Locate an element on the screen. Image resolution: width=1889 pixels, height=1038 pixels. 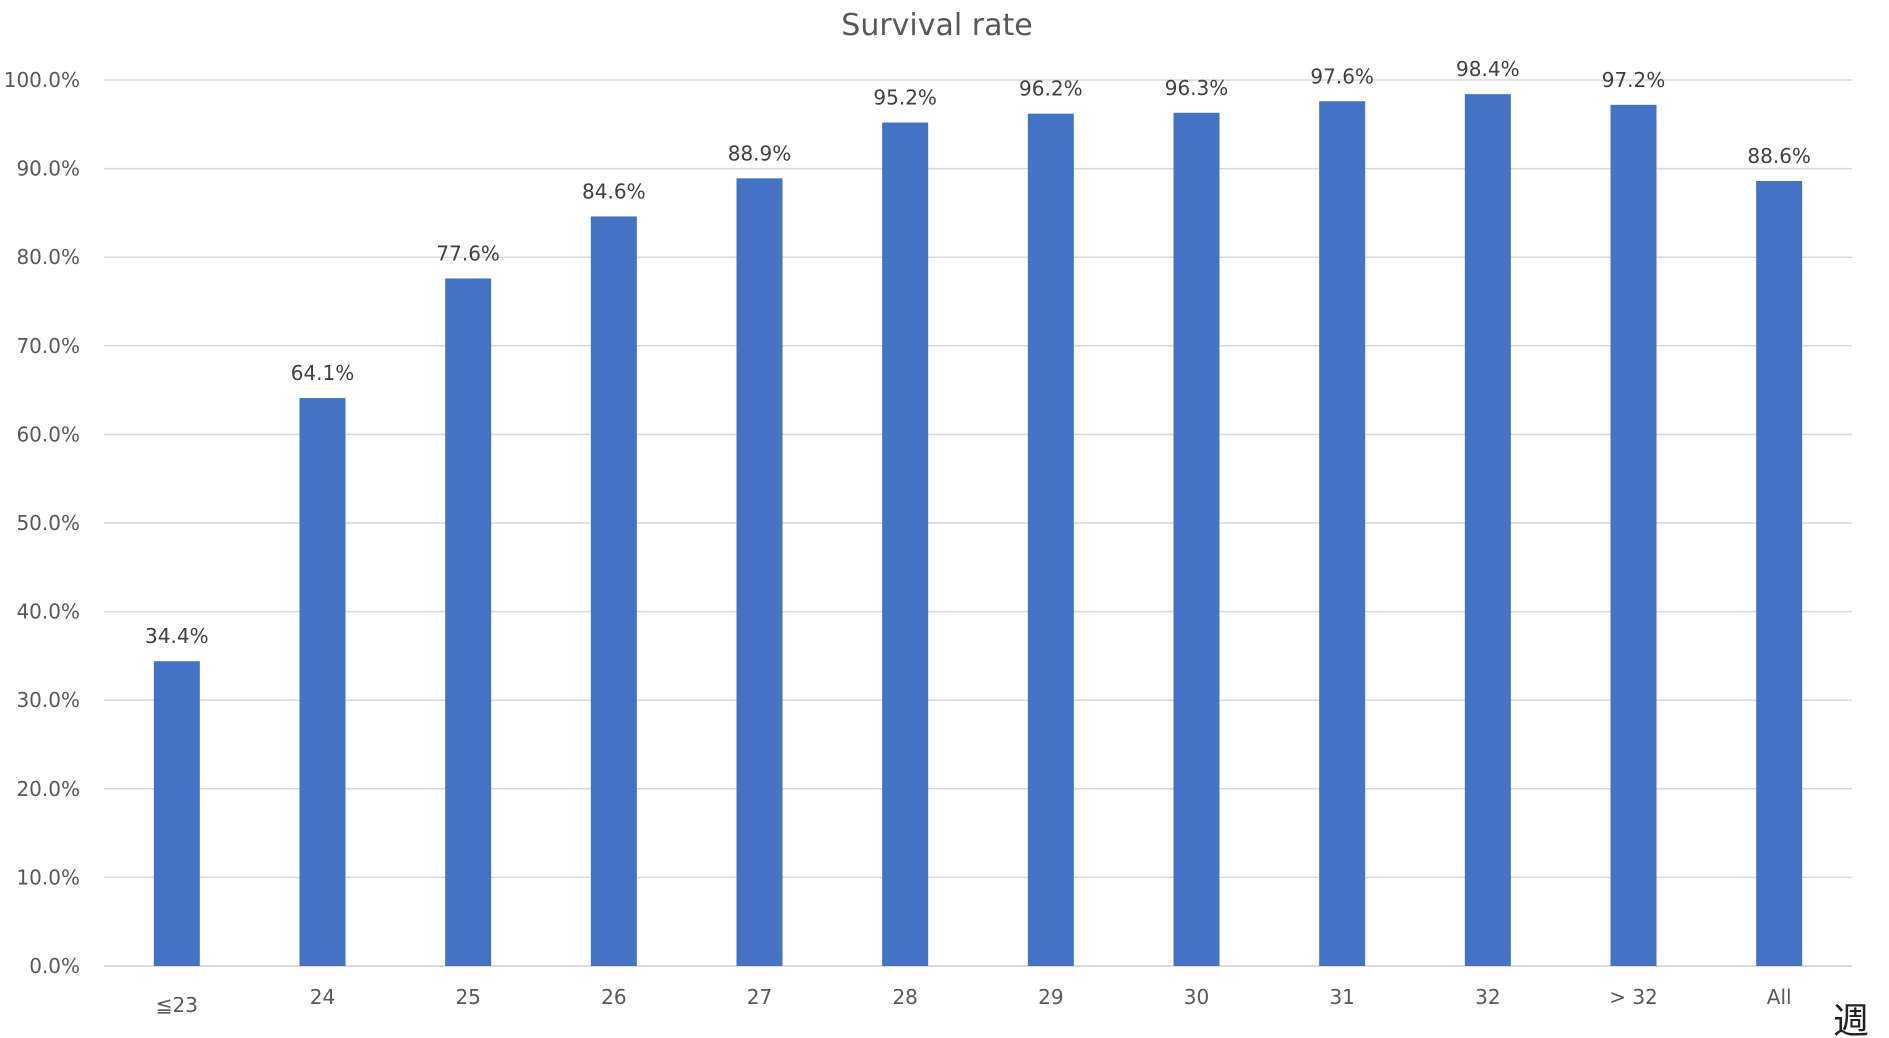
y-tick-label: 40.0% is located at coordinates (48, 612).